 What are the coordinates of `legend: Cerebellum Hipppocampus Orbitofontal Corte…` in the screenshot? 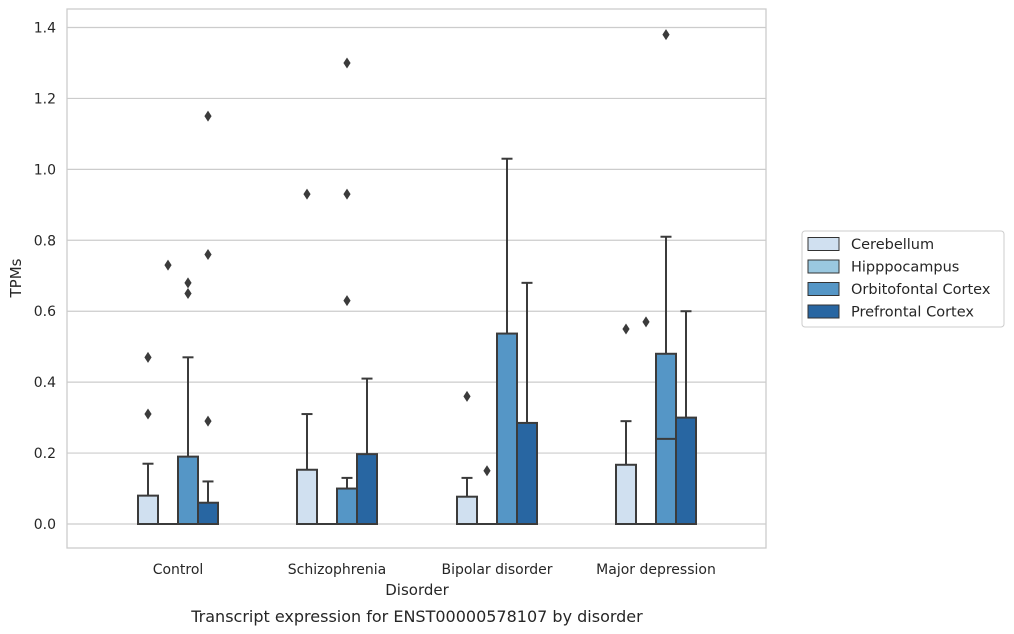 It's located at (903, 279).